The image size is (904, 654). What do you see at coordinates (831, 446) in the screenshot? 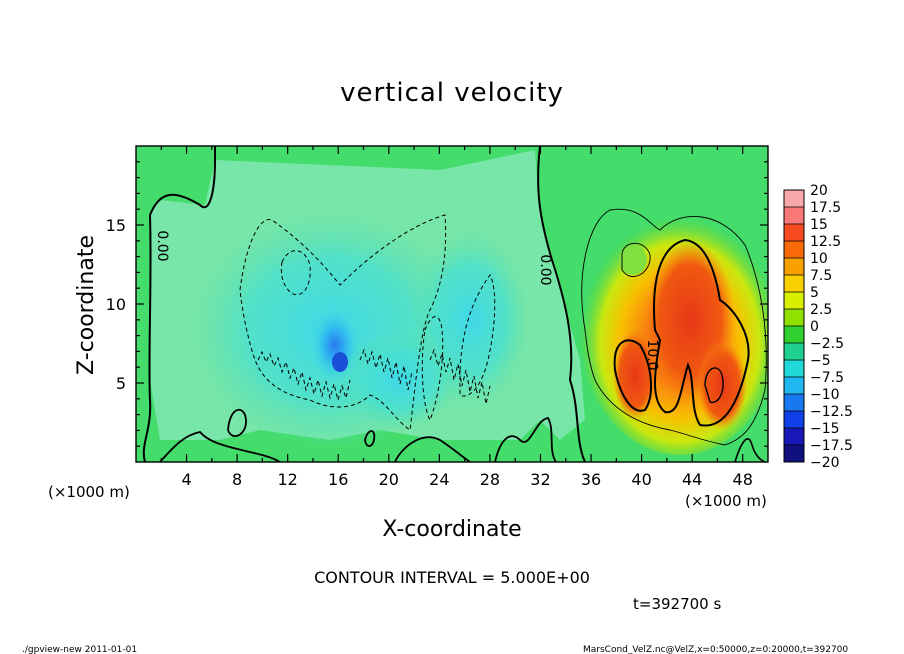
I see `colorbar-label: −17.5` at bounding box center [831, 446].